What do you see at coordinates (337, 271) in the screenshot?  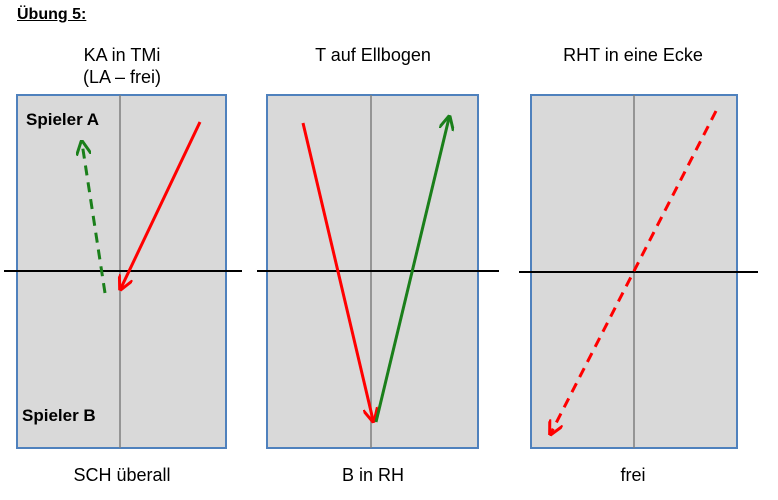 I see `court-2-red-arrow` at bounding box center [337, 271].